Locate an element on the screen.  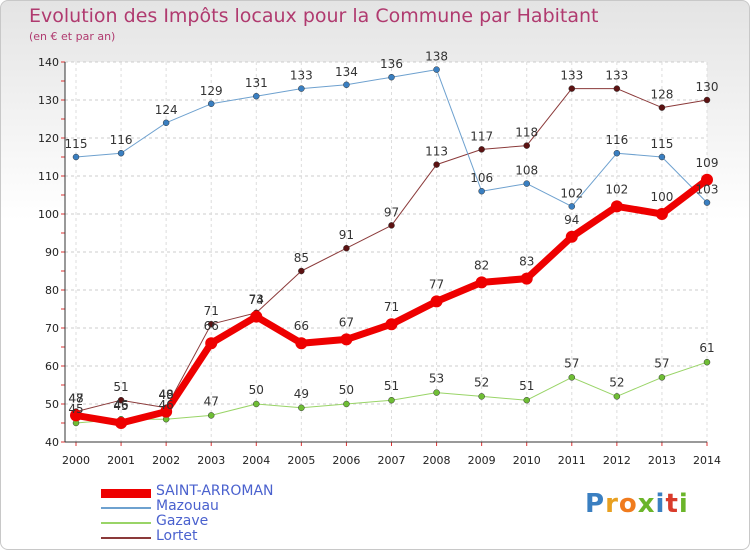
data-label-lortet: 85 is located at coordinates (301, 258).